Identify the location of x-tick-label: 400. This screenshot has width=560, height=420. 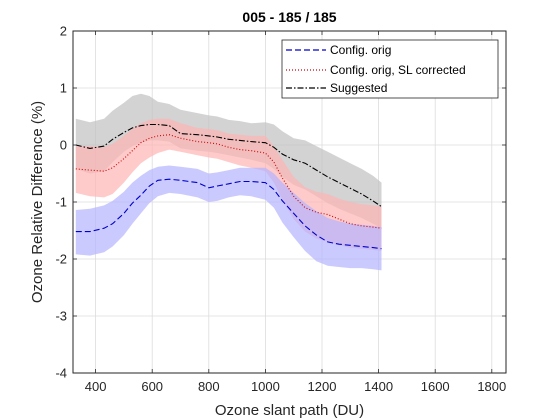
(96, 386).